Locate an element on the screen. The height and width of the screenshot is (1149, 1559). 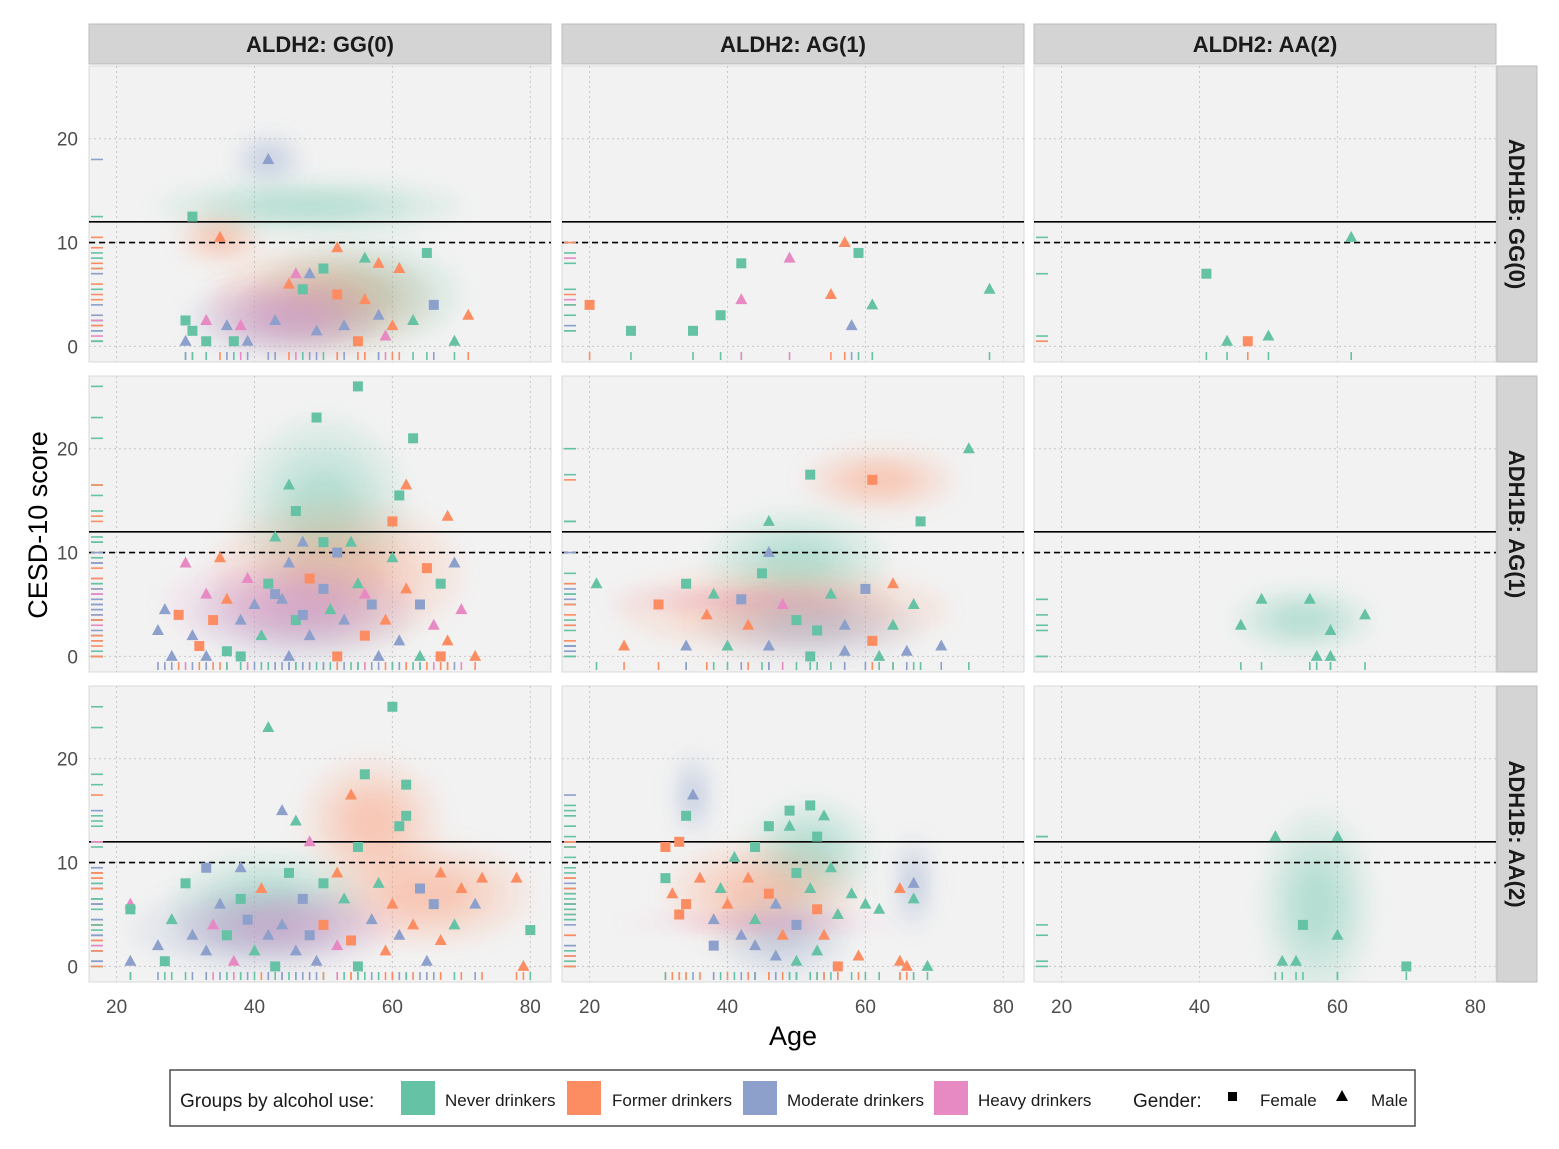
x-tick-label: 20 is located at coordinates (1061, 1007).